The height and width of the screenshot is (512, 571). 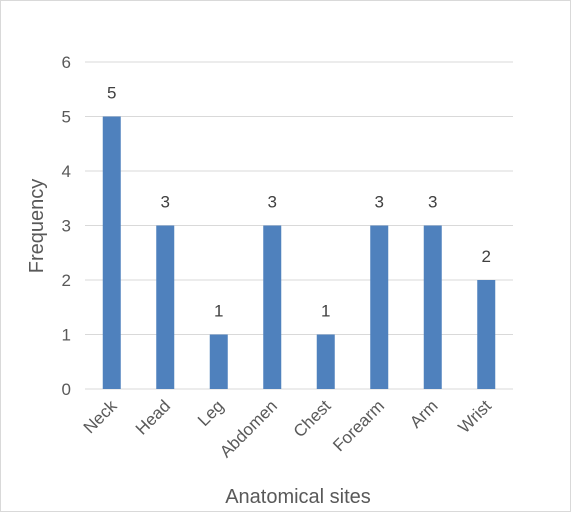 I want to click on x-tick-label-wrist: Wrist, so click(x=474, y=416).